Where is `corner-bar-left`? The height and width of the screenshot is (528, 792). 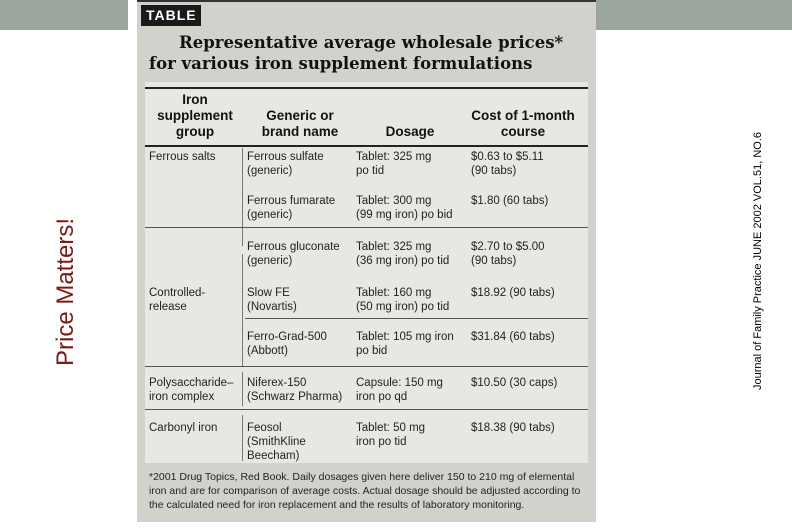 corner-bar-left is located at coordinates (64, 15).